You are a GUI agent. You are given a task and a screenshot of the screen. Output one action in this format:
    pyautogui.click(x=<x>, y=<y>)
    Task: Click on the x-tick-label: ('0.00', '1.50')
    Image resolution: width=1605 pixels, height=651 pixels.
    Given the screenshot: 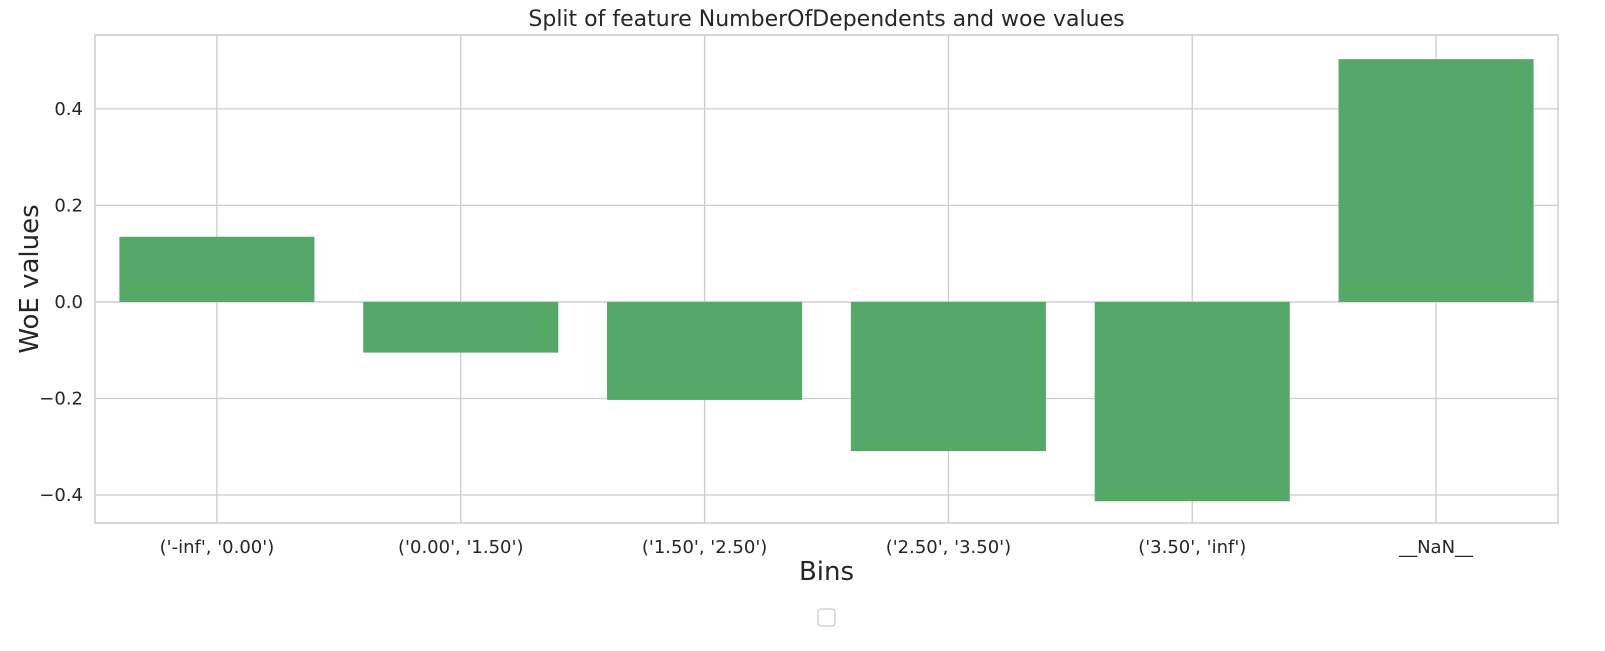 What is the action you would take?
    pyautogui.click(x=460, y=547)
    